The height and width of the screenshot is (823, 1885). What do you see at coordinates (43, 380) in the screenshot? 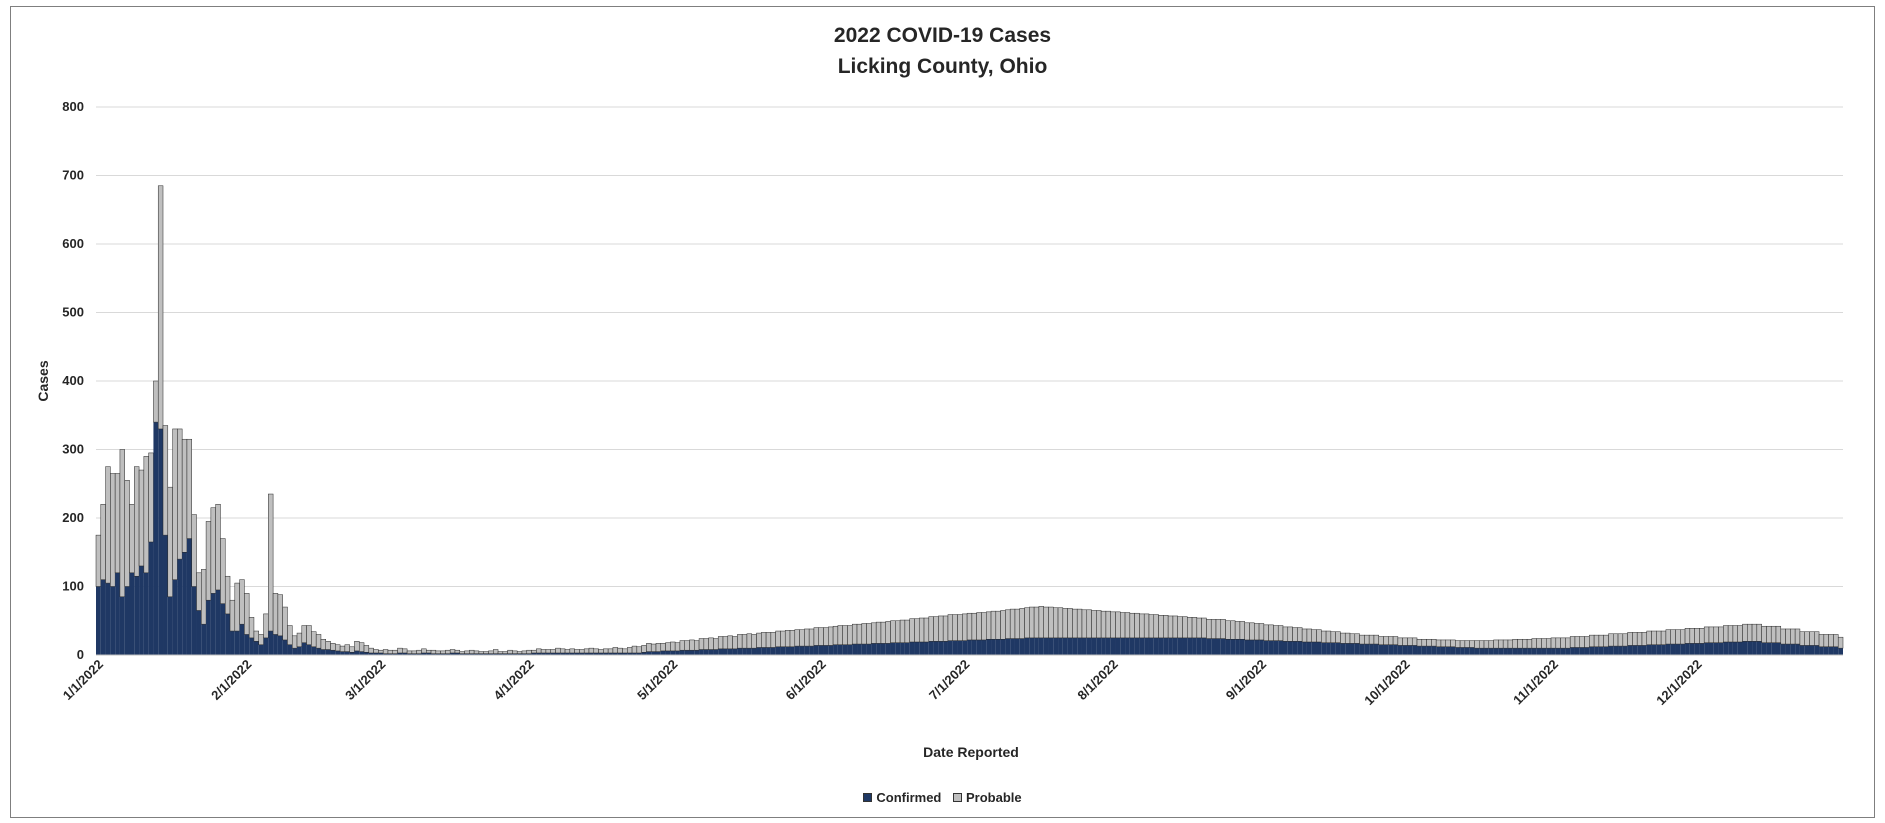
I see `y-axis-title: Cases` at bounding box center [43, 380].